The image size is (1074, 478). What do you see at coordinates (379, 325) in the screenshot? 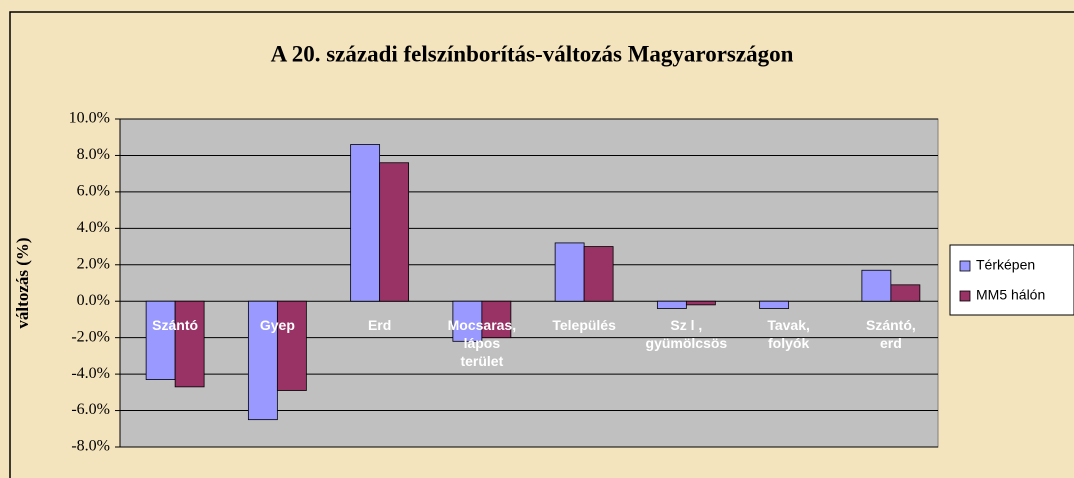
I see `x-tick-label: Erd` at bounding box center [379, 325].